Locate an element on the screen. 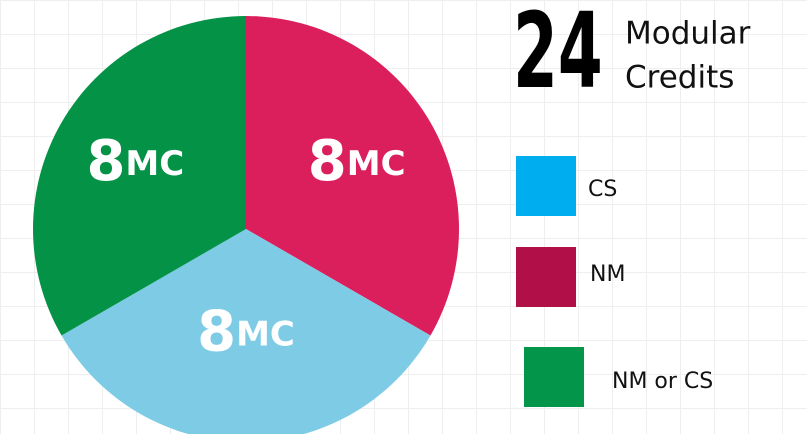  legend-label: CS is located at coordinates (602, 189).